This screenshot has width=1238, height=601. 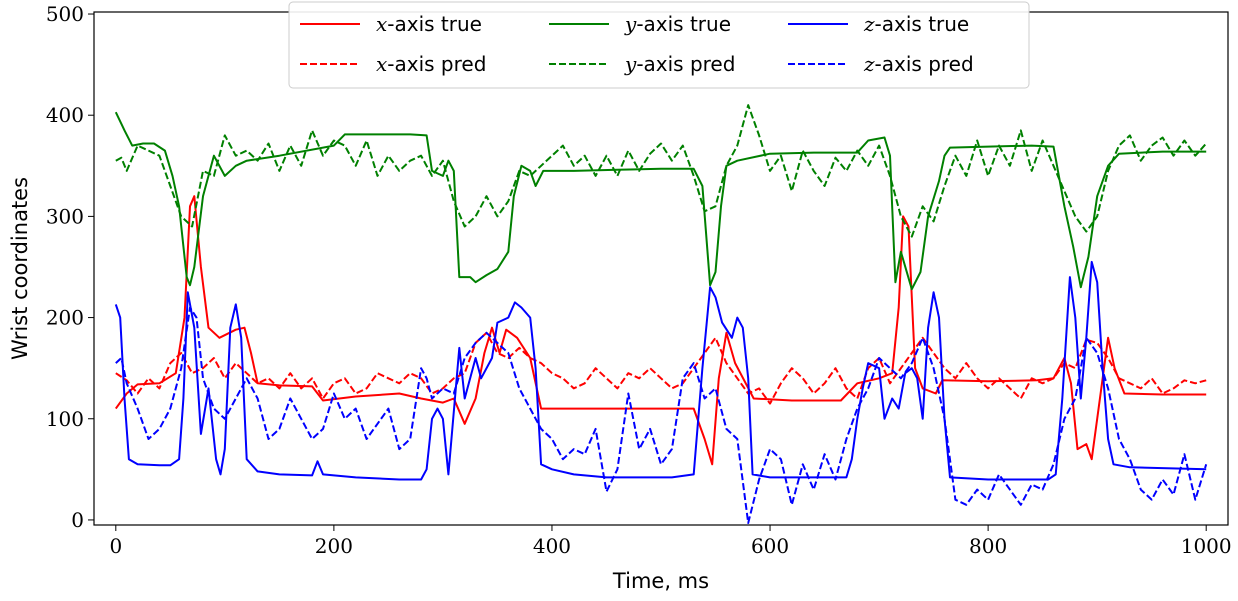 I want to click on legend-label-y-true: y-axis true, so click(x=677, y=24).